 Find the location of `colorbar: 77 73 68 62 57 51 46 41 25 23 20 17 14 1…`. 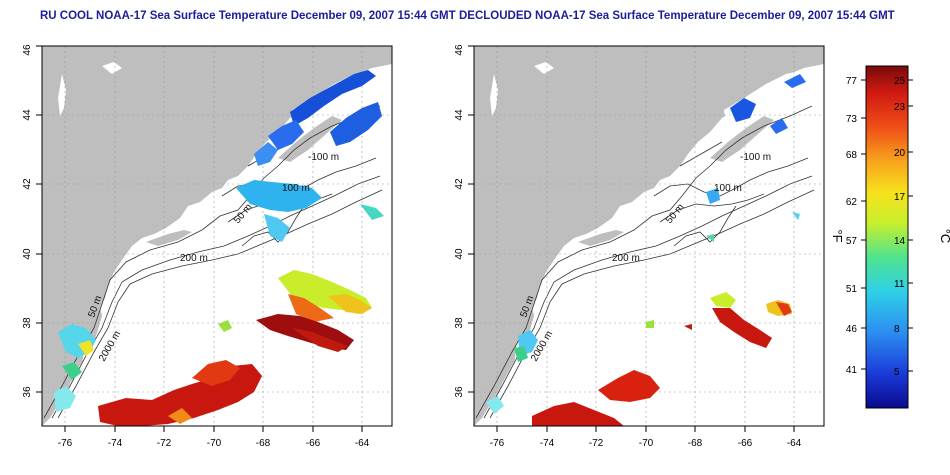

colorbar: 77 73 68 62 57 51 46 41 25 23 20 17 14 1… is located at coordinates (890, 237).